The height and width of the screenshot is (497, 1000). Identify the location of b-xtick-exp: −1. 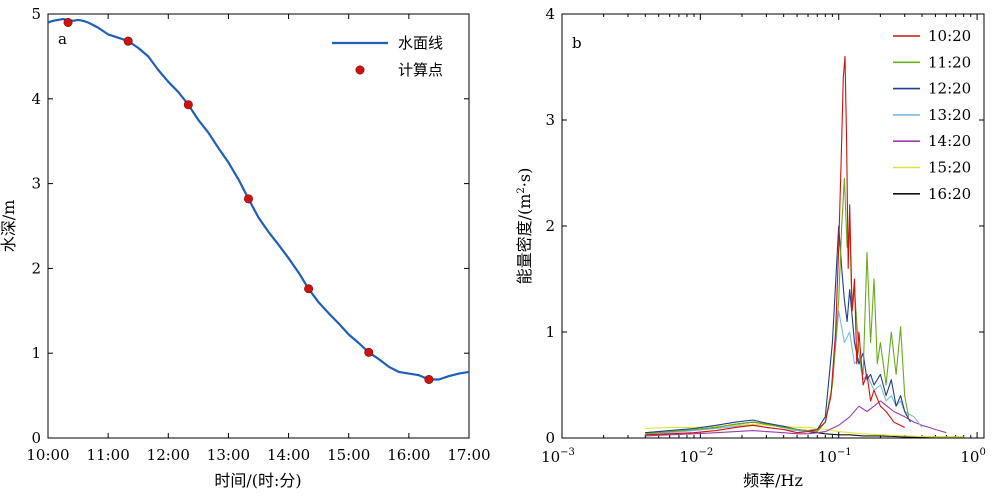
(844, 452).